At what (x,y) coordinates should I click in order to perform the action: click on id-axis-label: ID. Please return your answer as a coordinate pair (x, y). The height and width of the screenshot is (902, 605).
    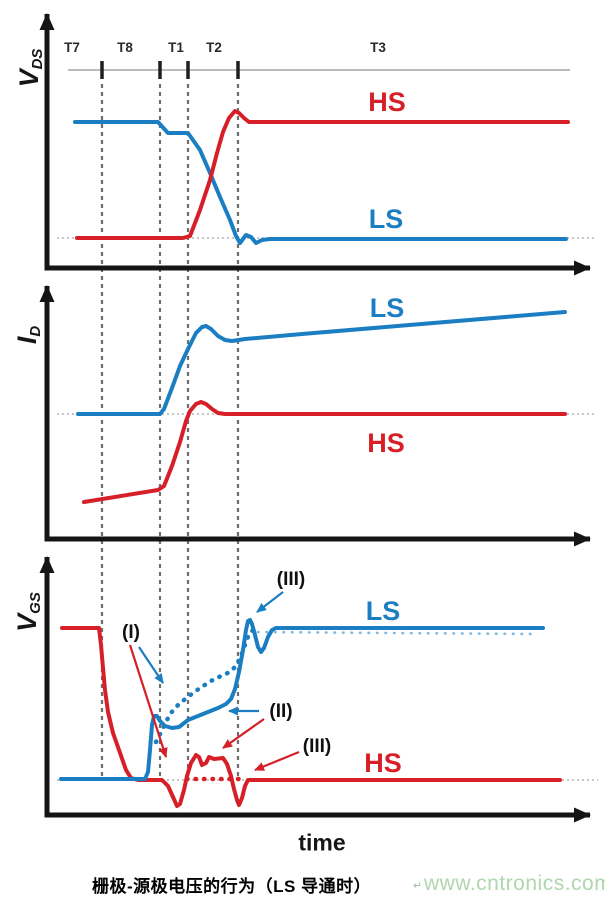
    Looking at the image, I should click on (28, 335).